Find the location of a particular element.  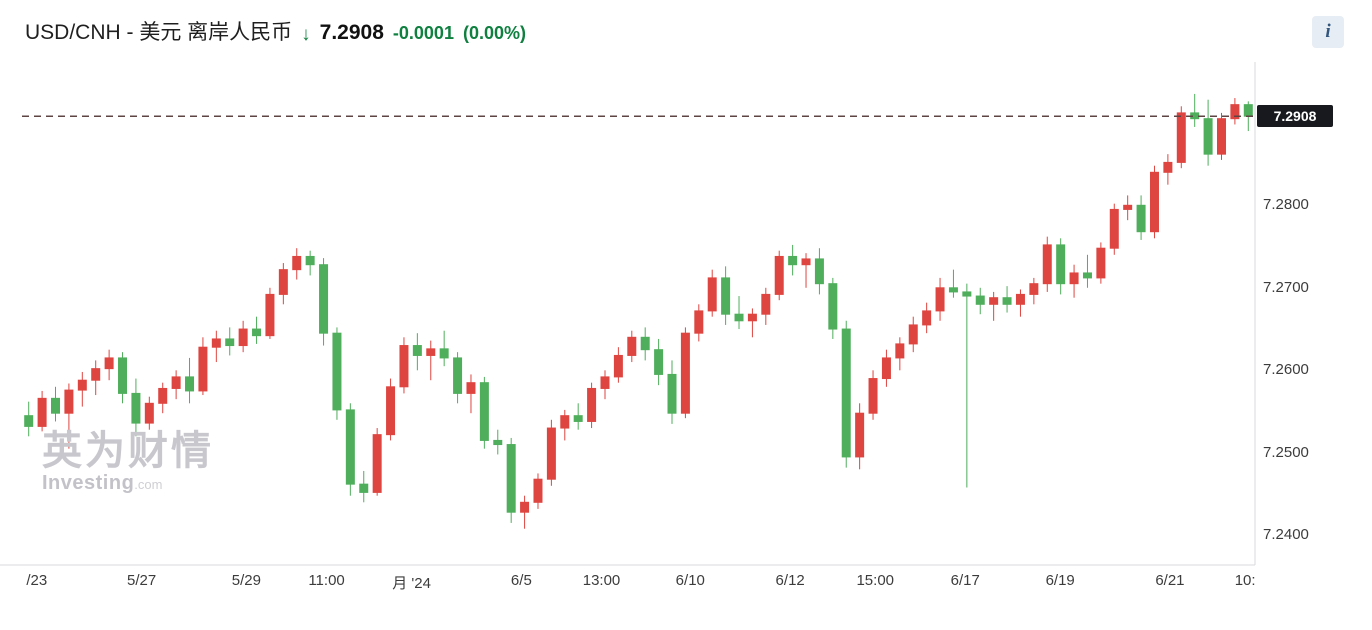

price-change-percent: (0.00%) is located at coordinates (494, 33).